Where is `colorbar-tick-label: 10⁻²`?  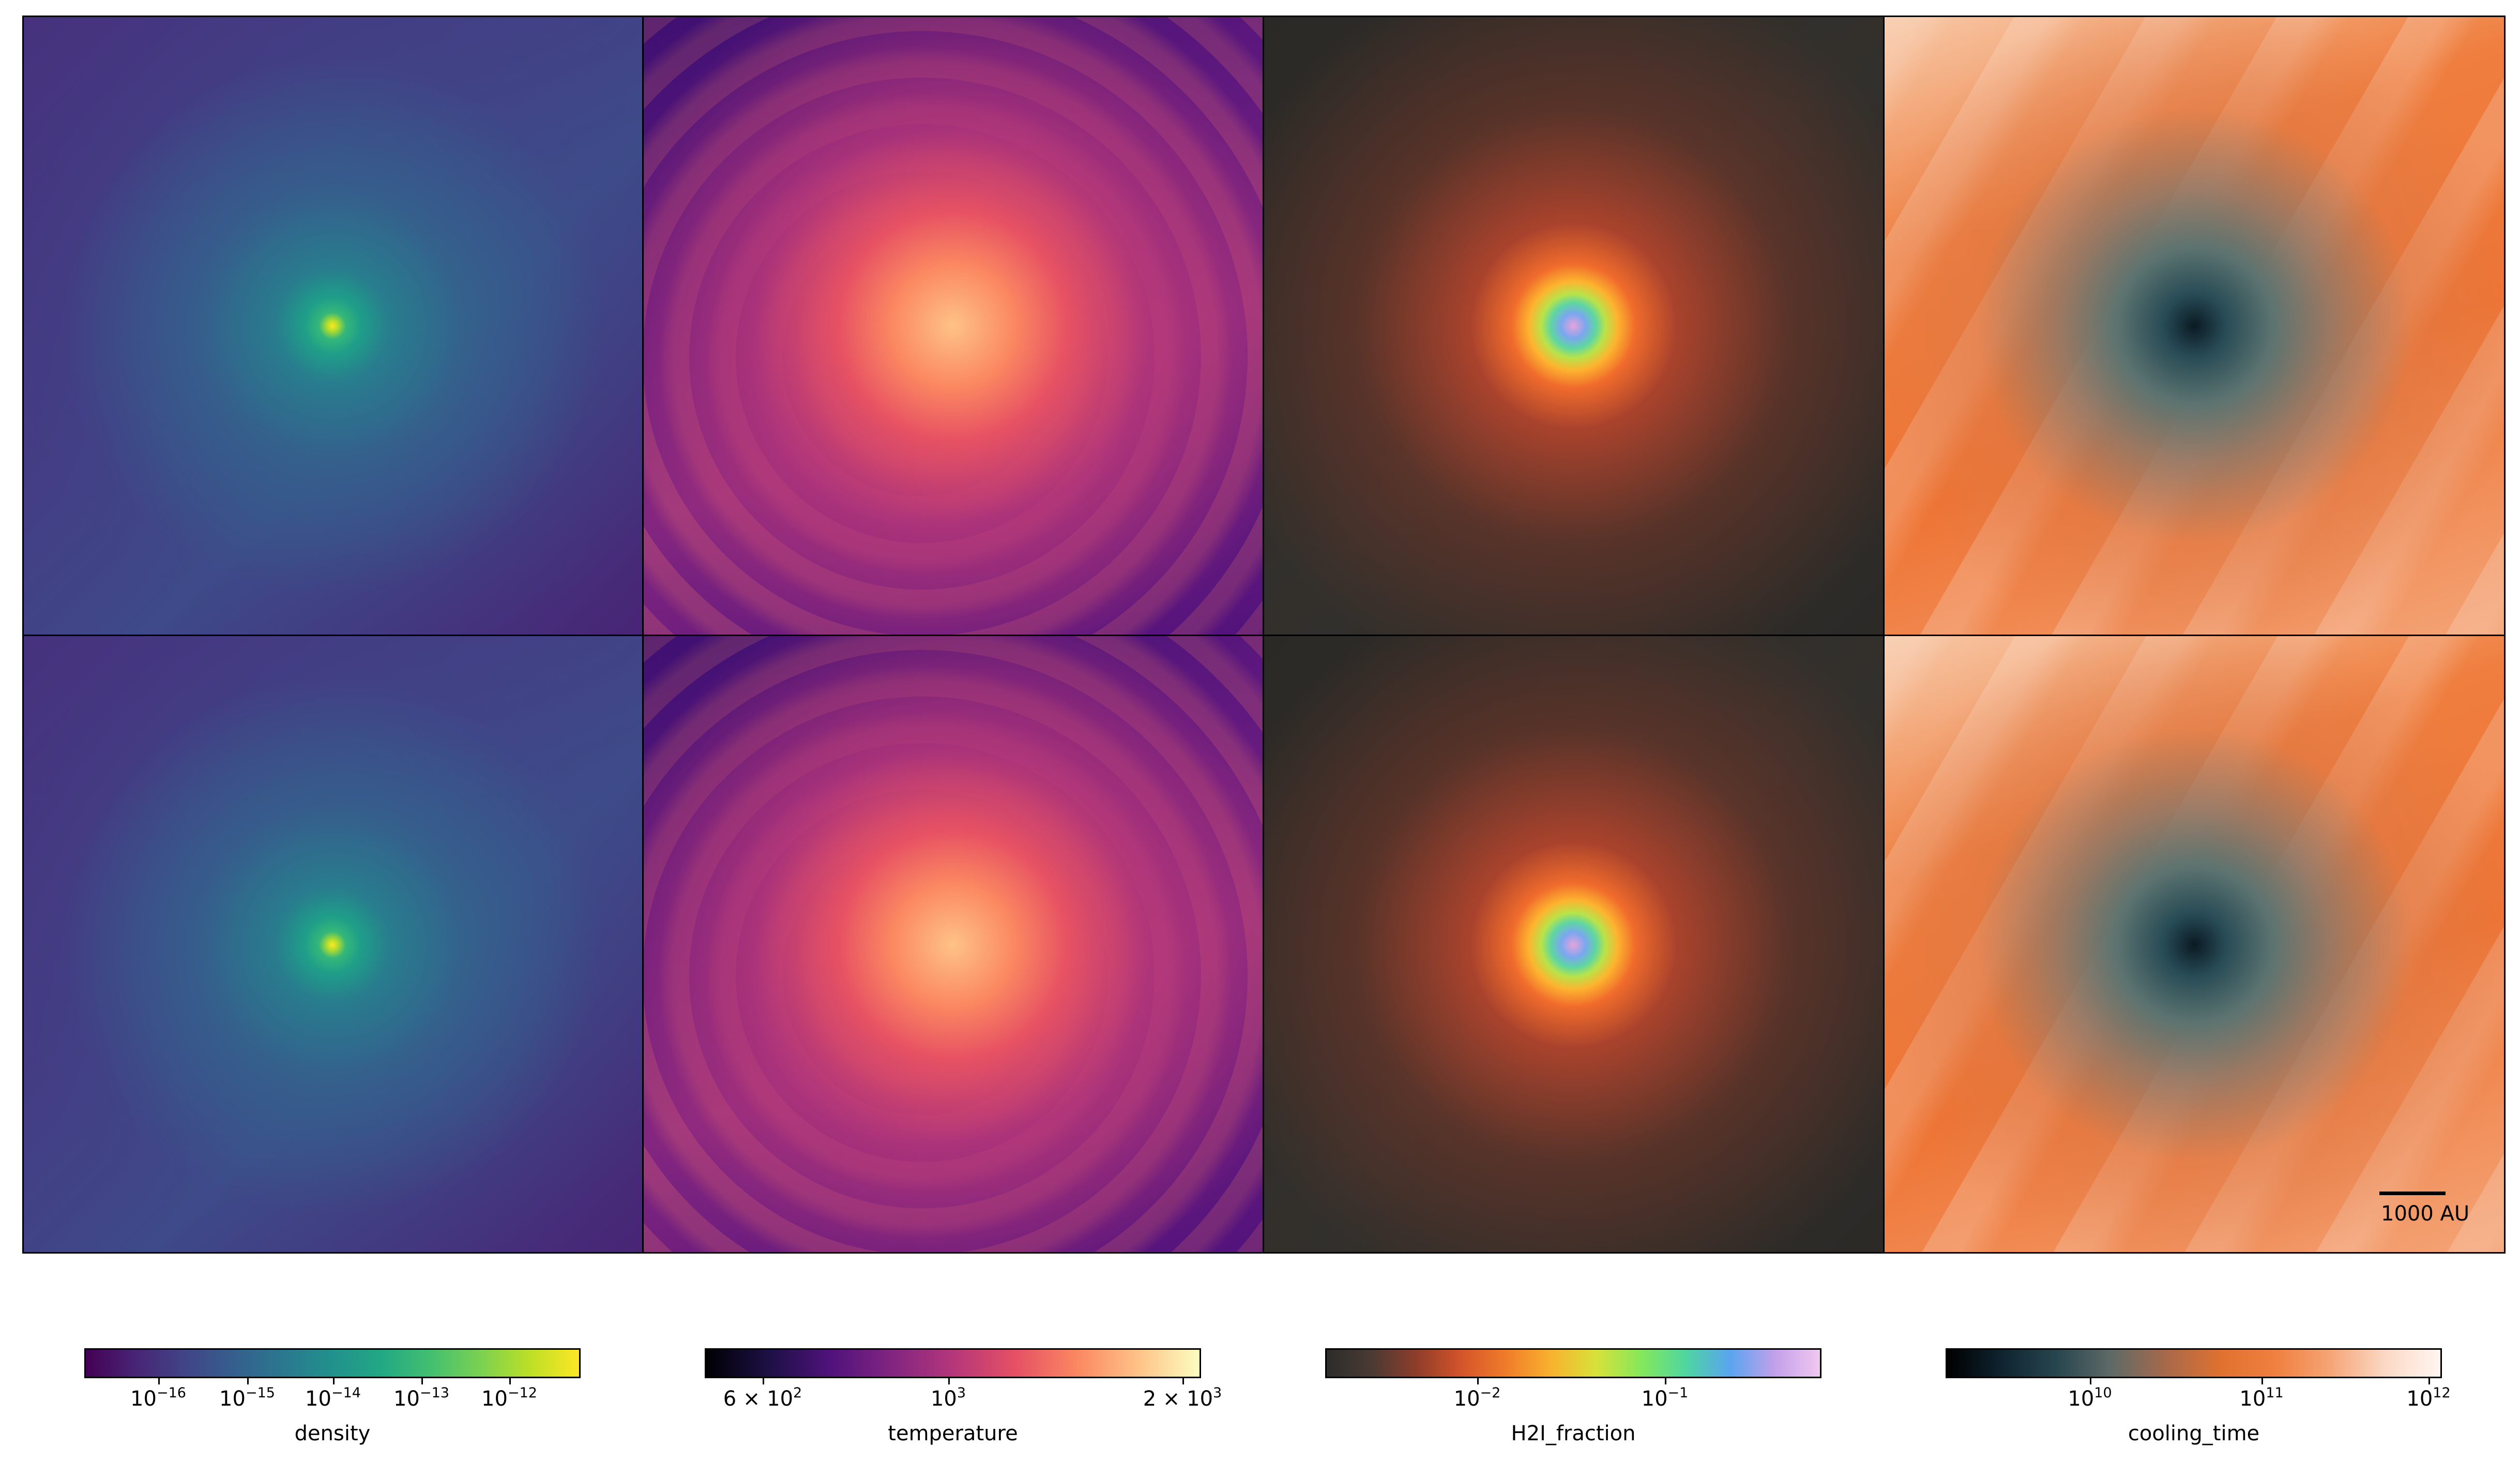 colorbar-tick-label: 10⁻² is located at coordinates (1477, 1398).